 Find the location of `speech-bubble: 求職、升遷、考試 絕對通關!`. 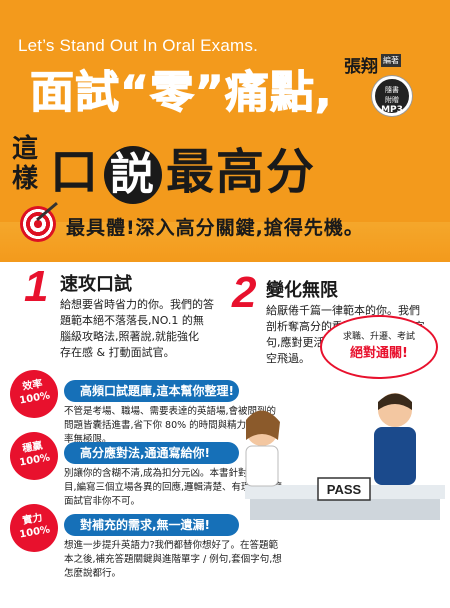

speech-bubble: 求職、升遷、考試 絕對通關! is located at coordinates (379, 347).